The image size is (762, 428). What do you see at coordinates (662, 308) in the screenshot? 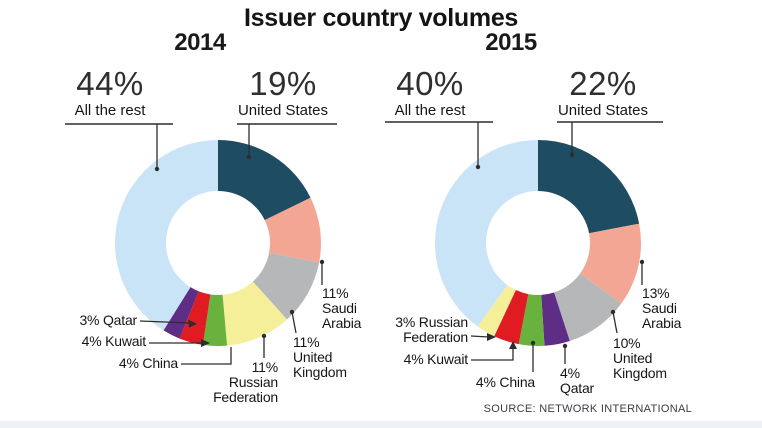
I see `callout-2015-saudi: 13% Saudi Arabia` at bounding box center [662, 308].